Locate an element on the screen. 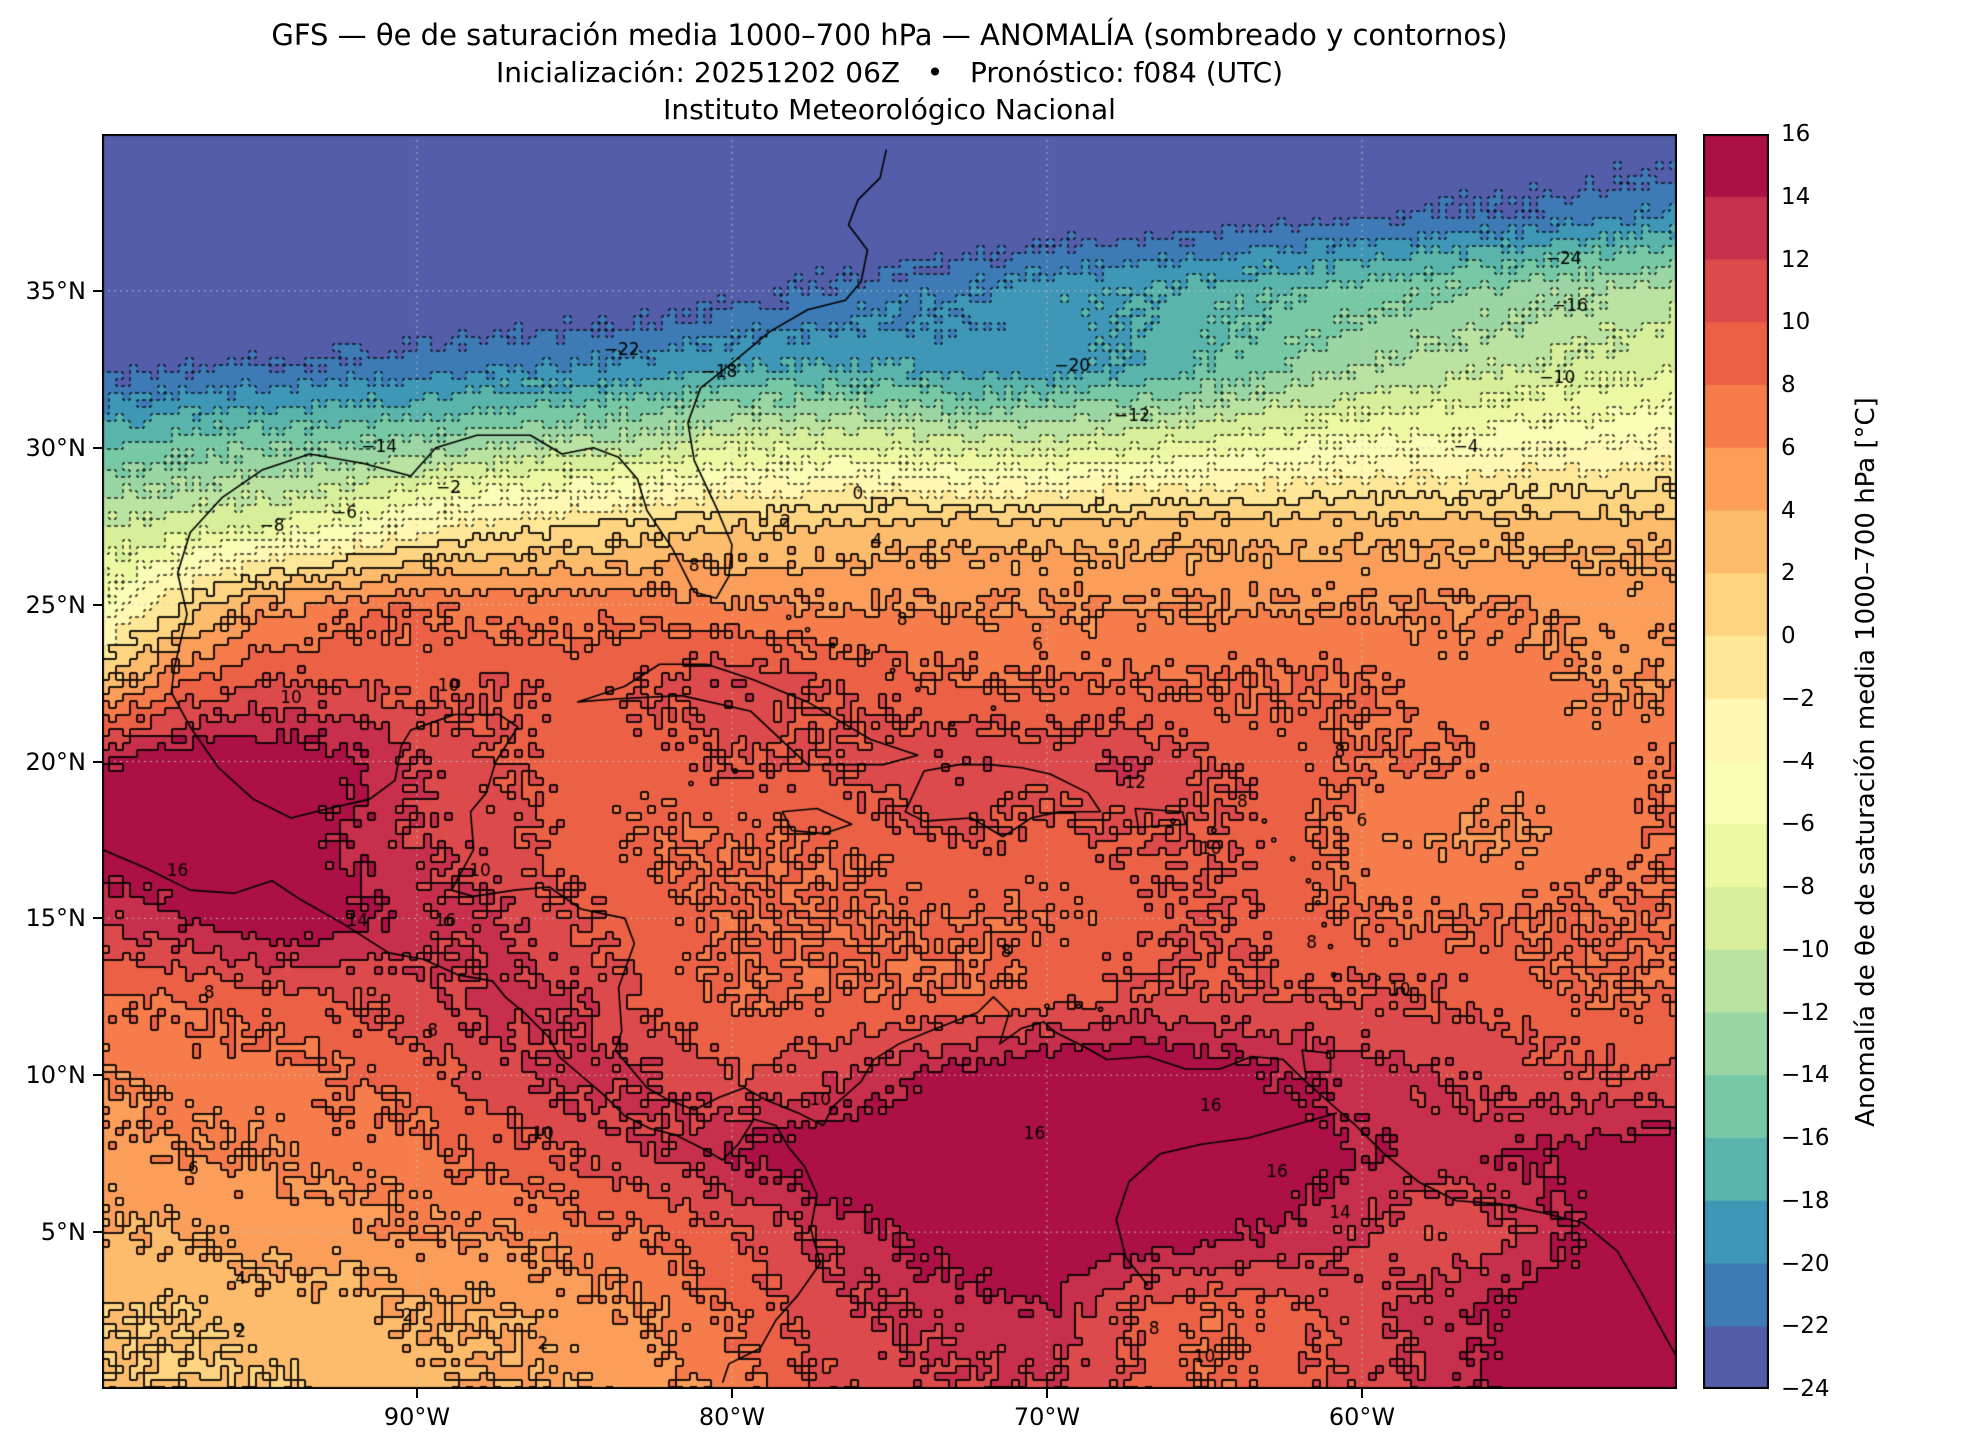 The height and width of the screenshot is (1440, 1980). colorbar is located at coordinates (1736, 761).